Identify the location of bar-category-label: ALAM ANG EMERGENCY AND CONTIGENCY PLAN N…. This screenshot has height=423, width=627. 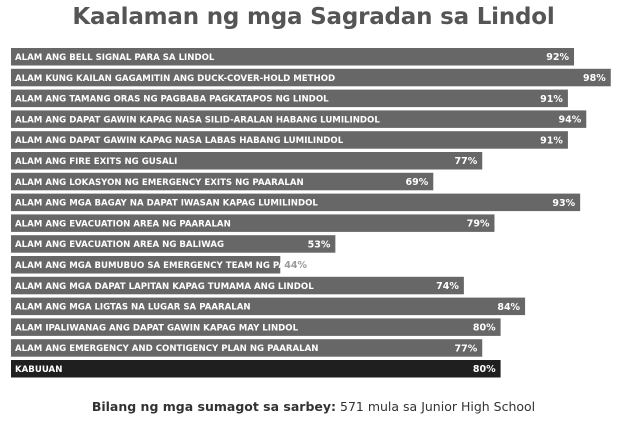
(166, 349).